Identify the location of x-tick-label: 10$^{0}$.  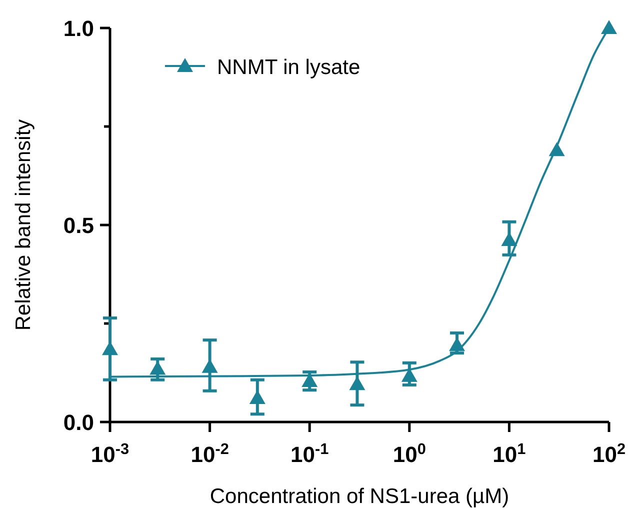
(409, 453).